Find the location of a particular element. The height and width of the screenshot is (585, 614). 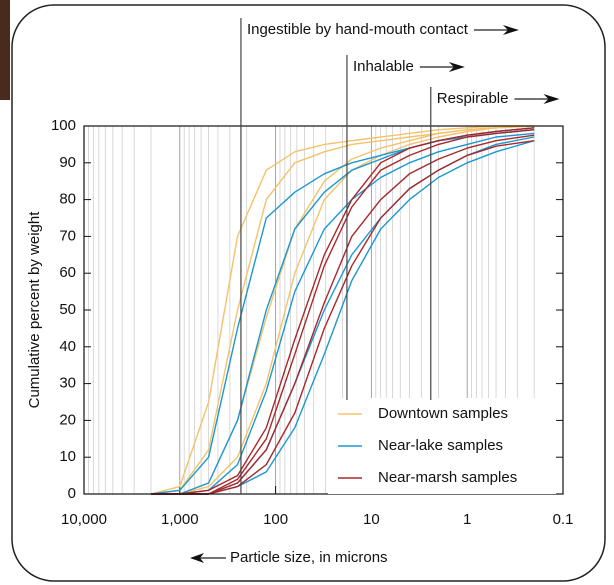

legend-label: Near-marsh samples is located at coordinates (447, 477).